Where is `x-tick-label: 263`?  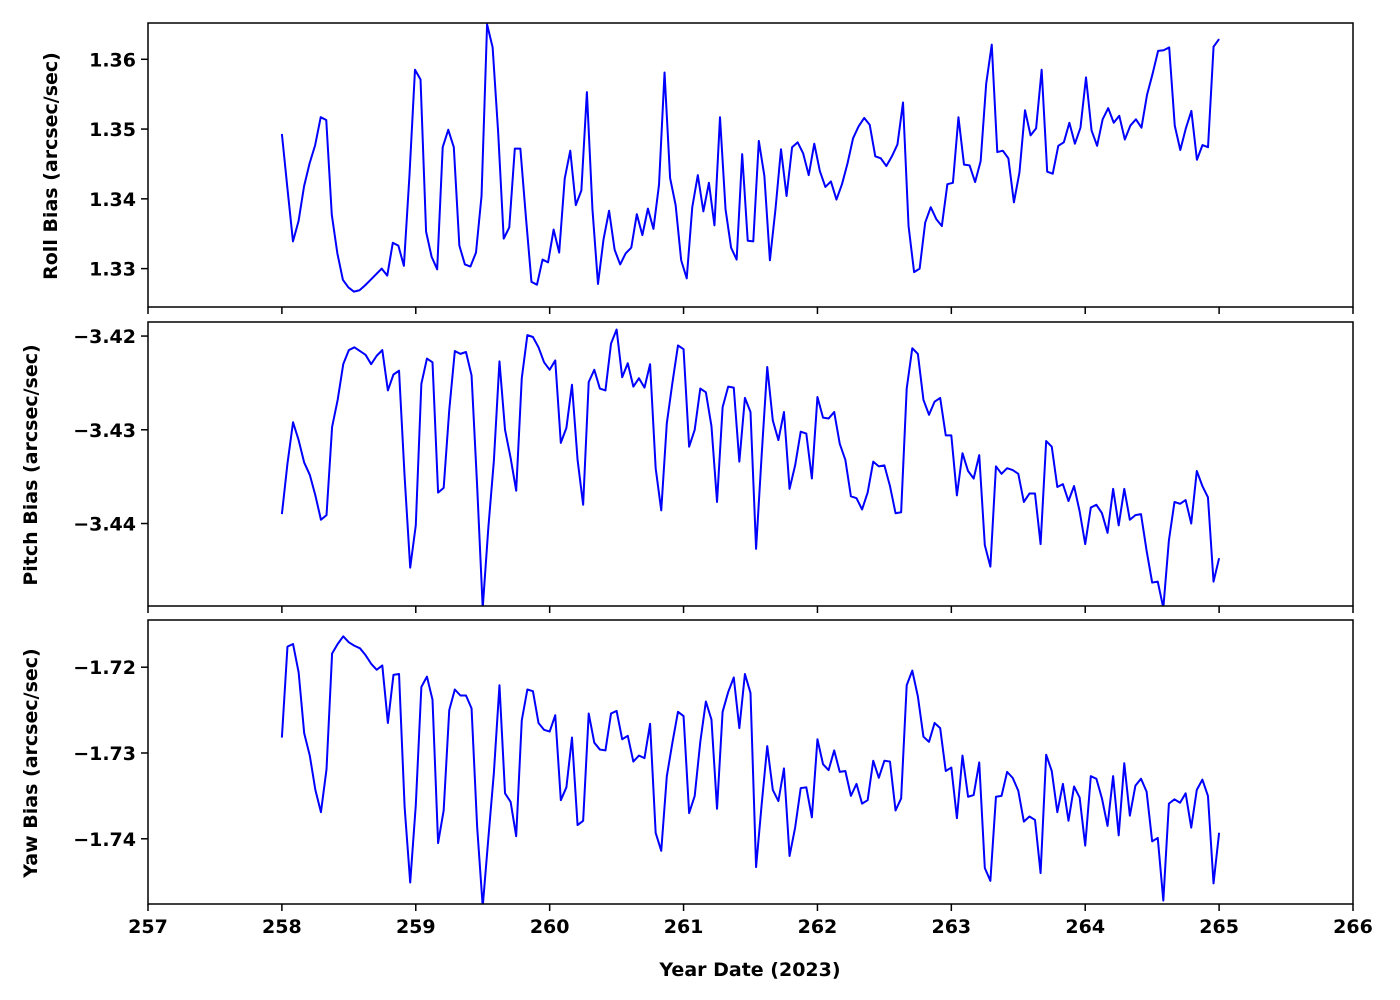 x-tick-label: 263 is located at coordinates (951, 927).